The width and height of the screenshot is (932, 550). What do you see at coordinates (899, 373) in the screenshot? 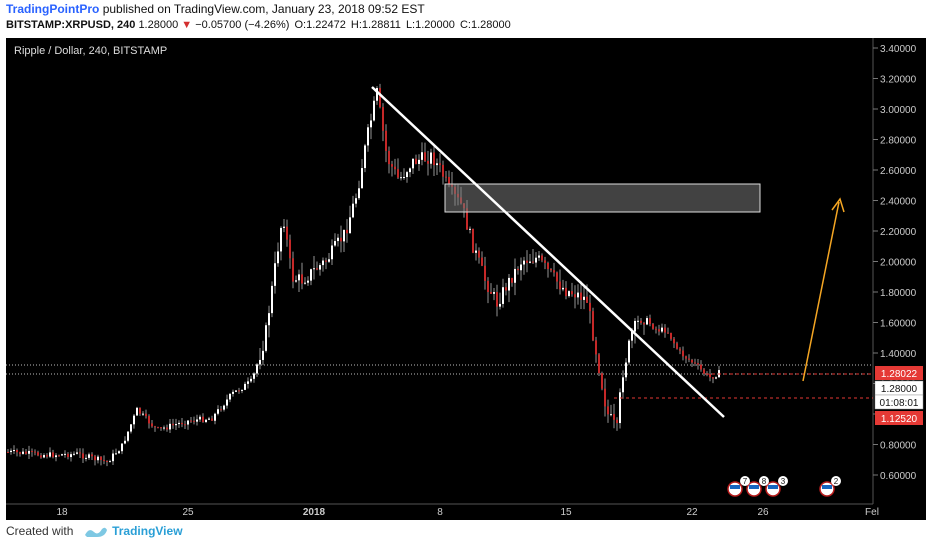
I see `price-label-upper-red: 1.28022` at bounding box center [899, 373].